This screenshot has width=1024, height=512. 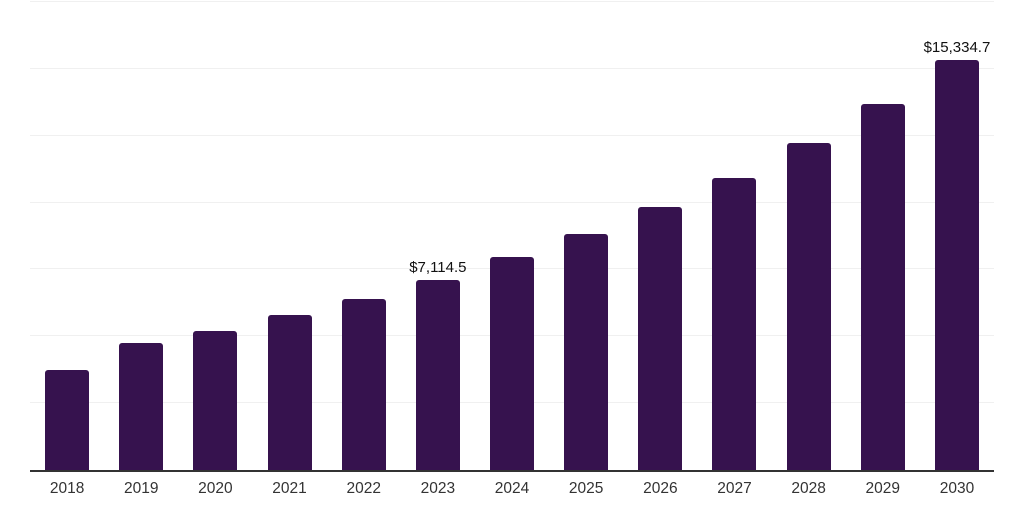 What do you see at coordinates (660, 488) in the screenshot?
I see `x-tick-label-2026: 2026` at bounding box center [660, 488].